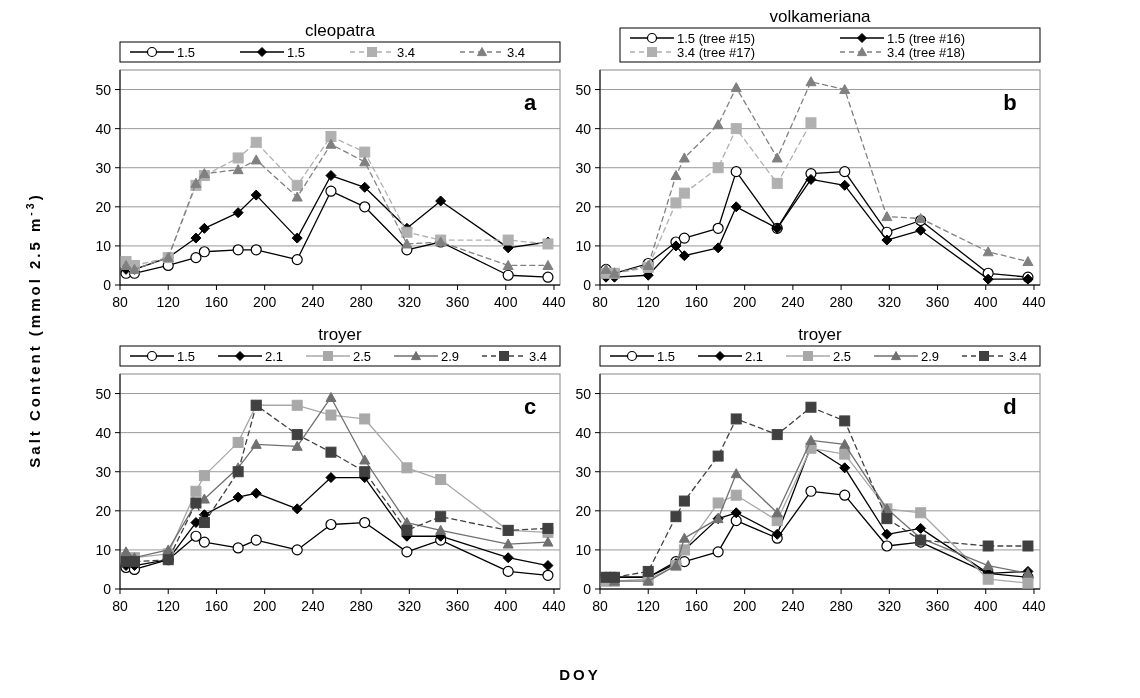  Describe the element at coordinates (820, 16) in the screenshot. I see `chart-title: volkameriana` at that location.